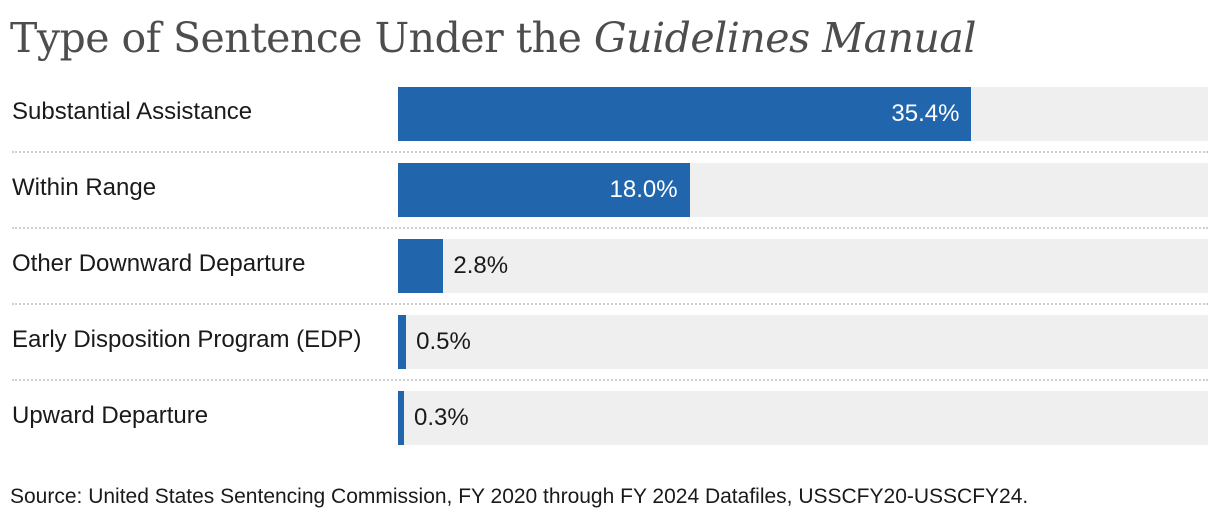  What do you see at coordinates (643, 189) in the screenshot?
I see `value-label: 18.0%` at bounding box center [643, 189].